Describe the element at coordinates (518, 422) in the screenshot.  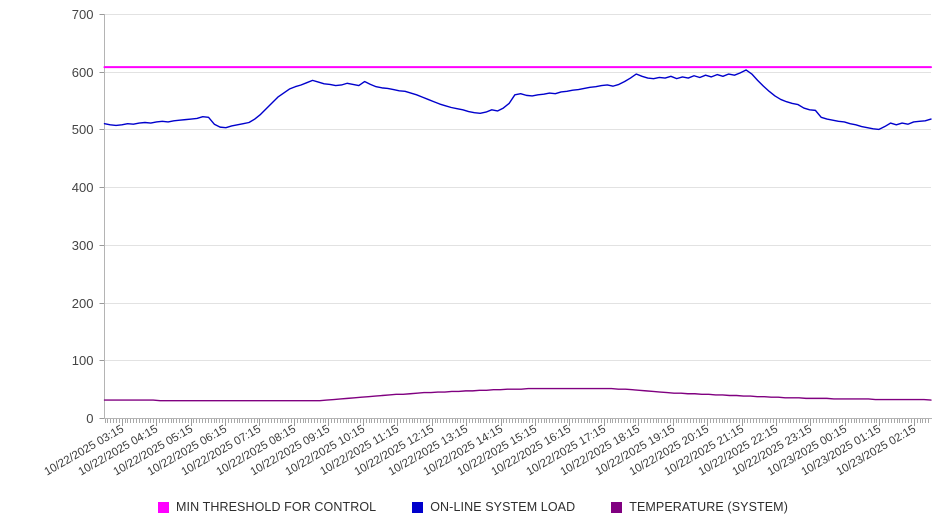
I see `x-axis-major-ticks` at that location.